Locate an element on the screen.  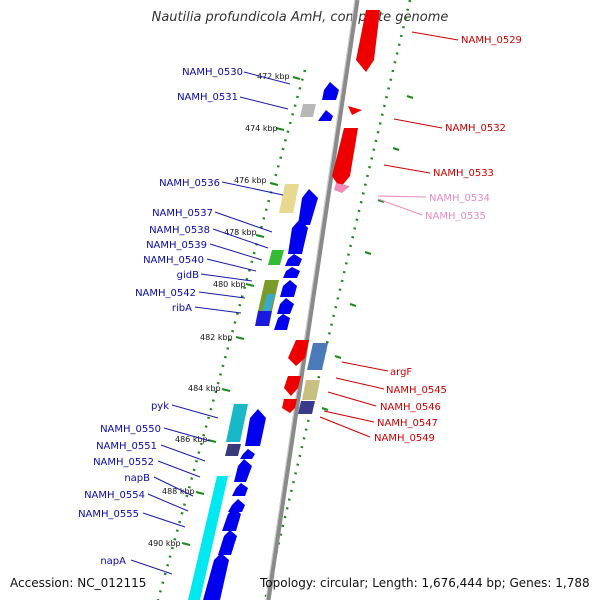
gene-label-left: NAMH_0540 is located at coordinates (173, 260).